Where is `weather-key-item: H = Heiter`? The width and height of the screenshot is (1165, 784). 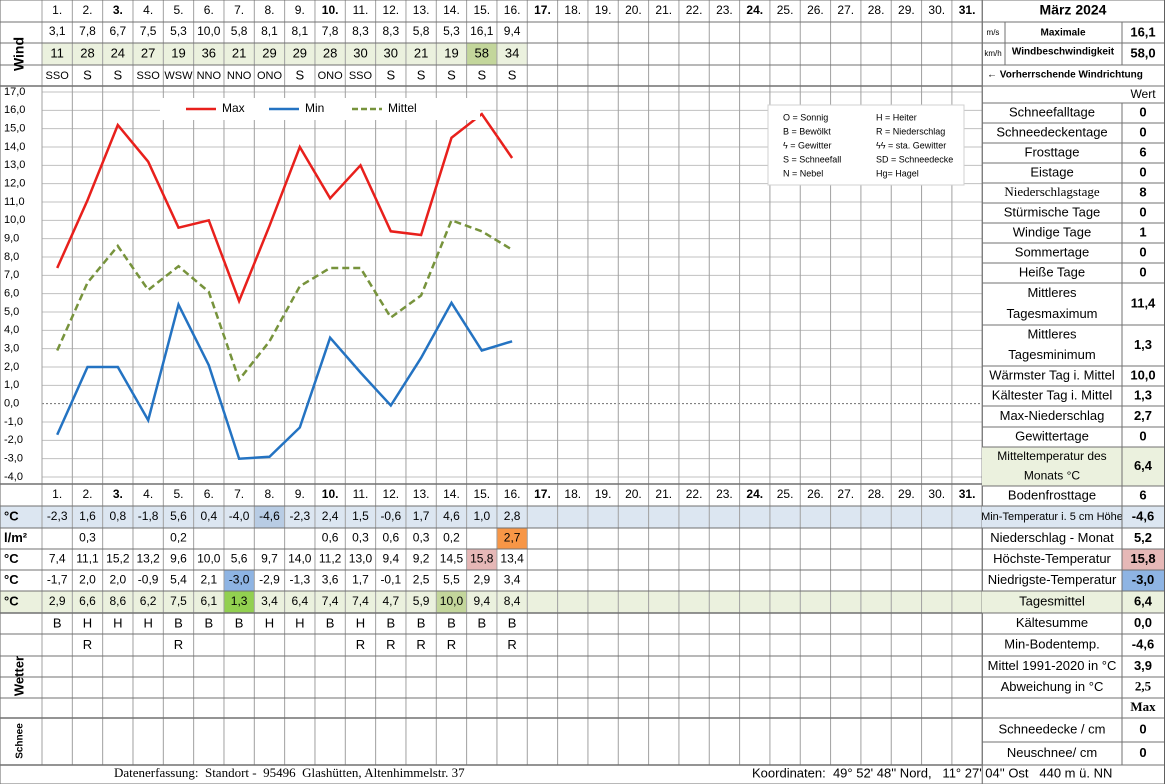
weather-key-item: H = Heiter is located at coordinates (896, 117).